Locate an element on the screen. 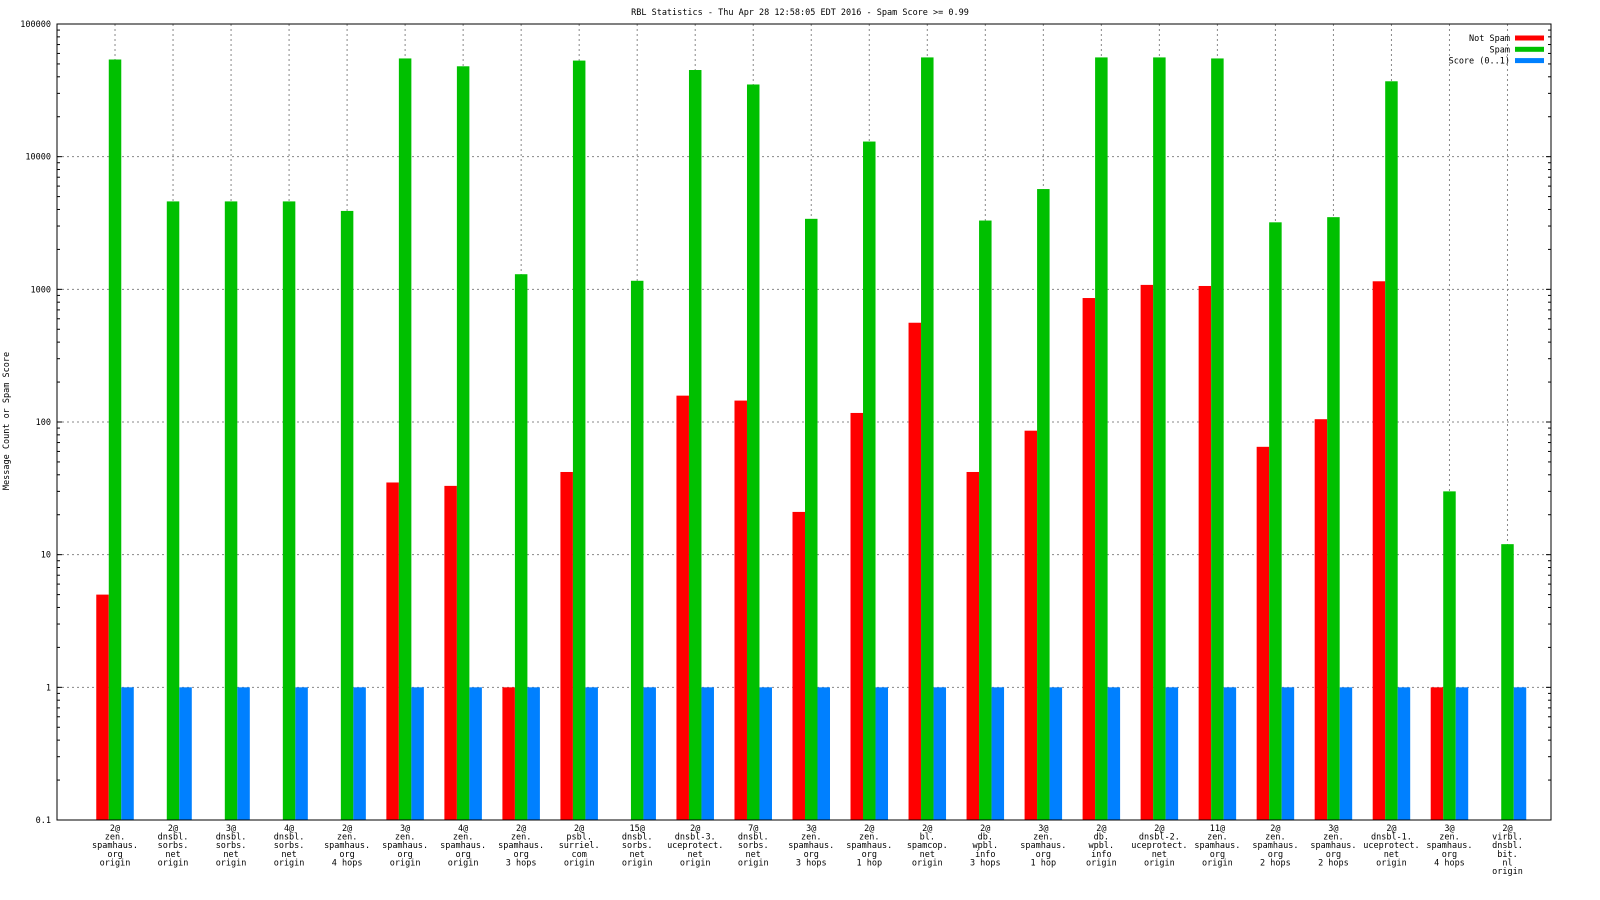  x-category-label: 2@ zen. spamhaus. org origin is located at coordinates (115, 846).